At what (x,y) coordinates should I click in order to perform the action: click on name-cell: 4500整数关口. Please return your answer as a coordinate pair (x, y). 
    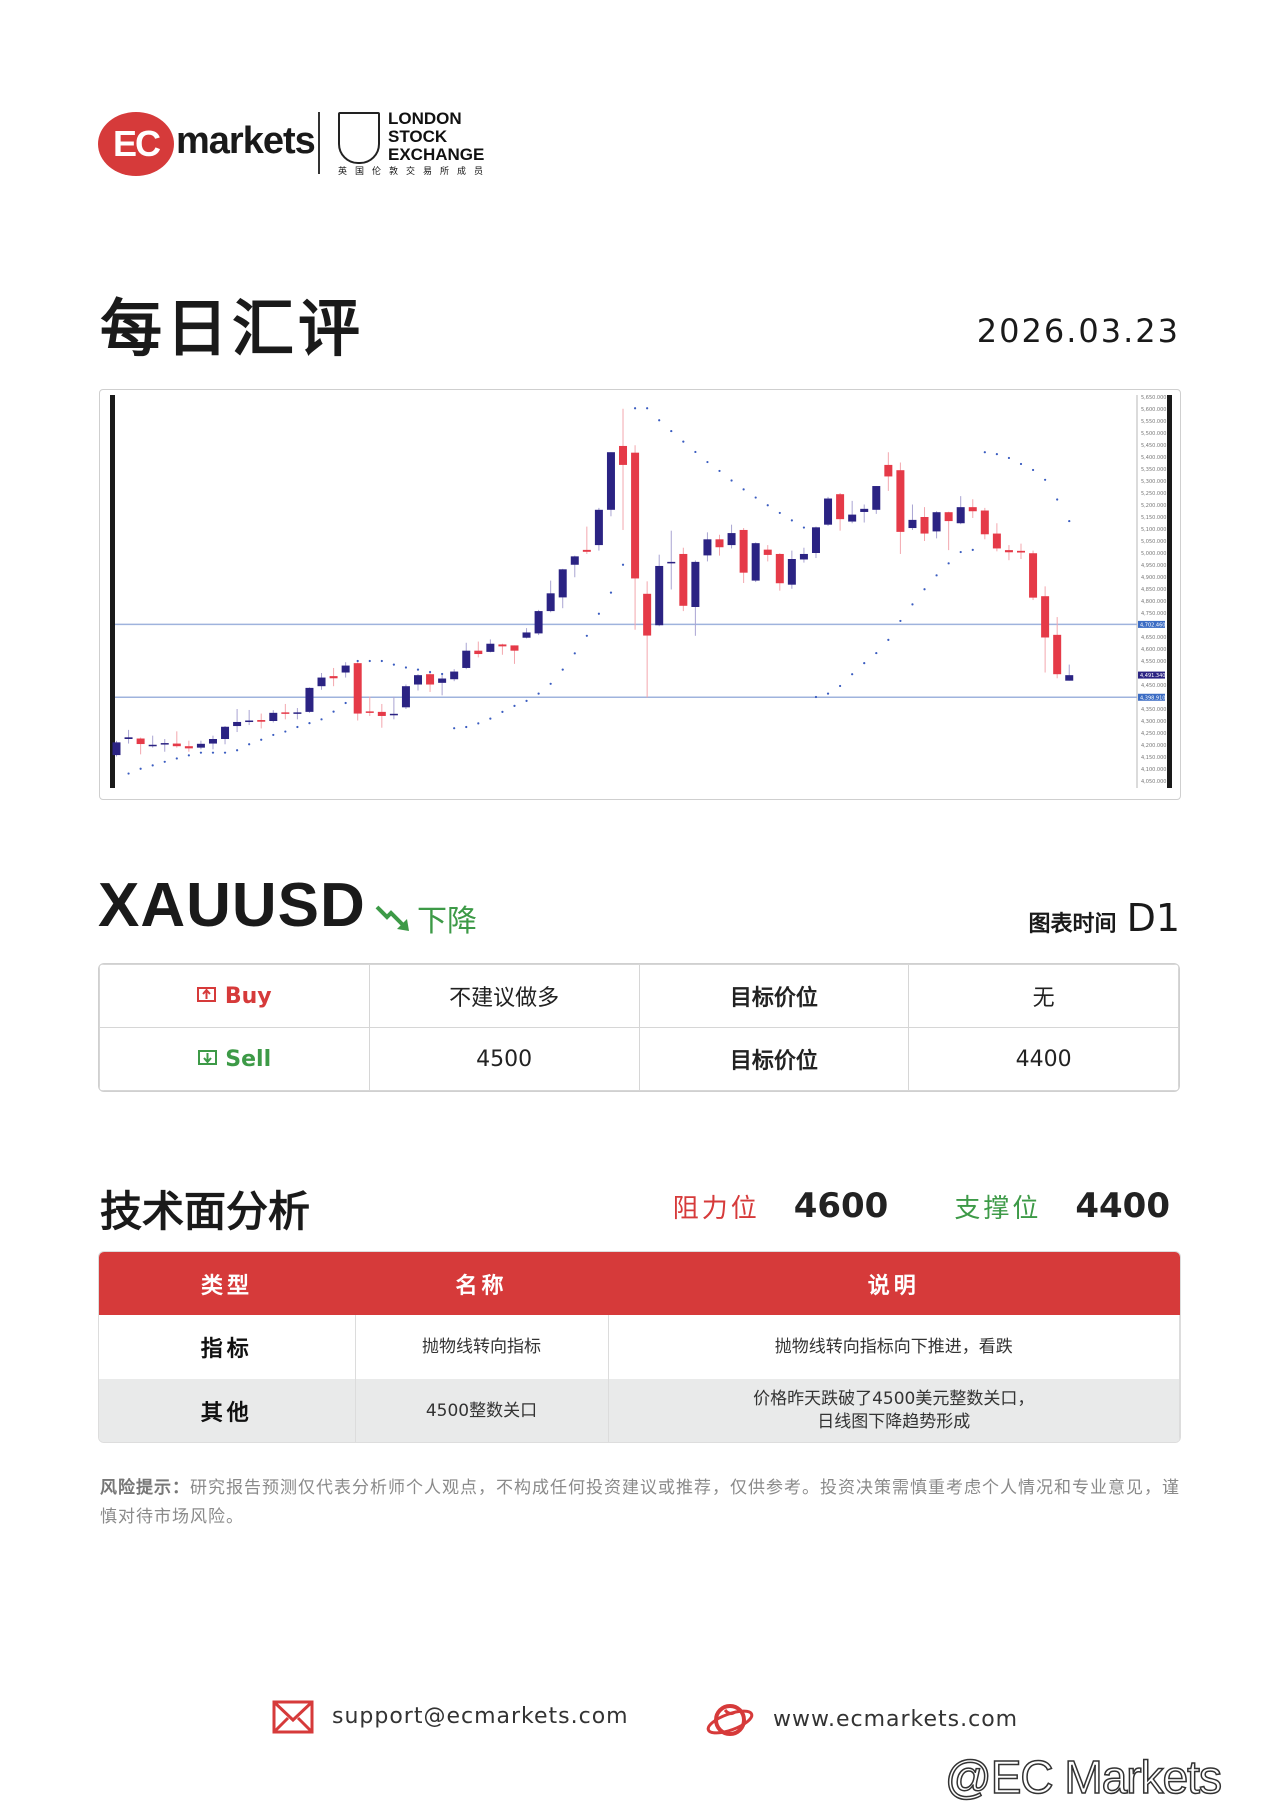
    Looking at the image, I should click on (482, 1410).